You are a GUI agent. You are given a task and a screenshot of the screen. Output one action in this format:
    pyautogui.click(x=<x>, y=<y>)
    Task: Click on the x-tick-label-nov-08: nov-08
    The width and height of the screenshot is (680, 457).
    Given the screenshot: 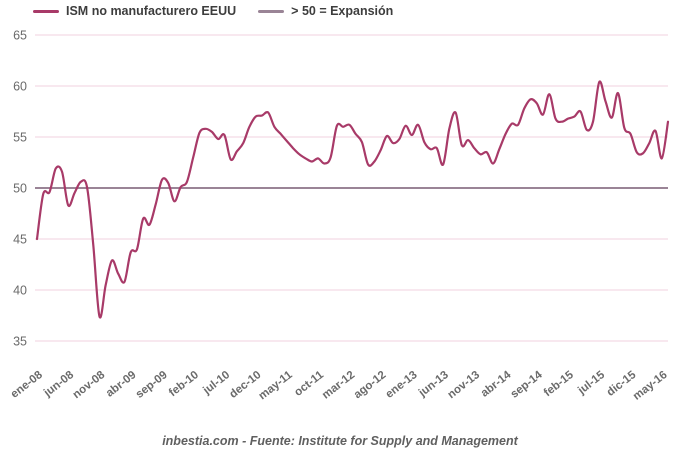 What is the action you would take?
    pyautogui.click(x=89, y=385)
    